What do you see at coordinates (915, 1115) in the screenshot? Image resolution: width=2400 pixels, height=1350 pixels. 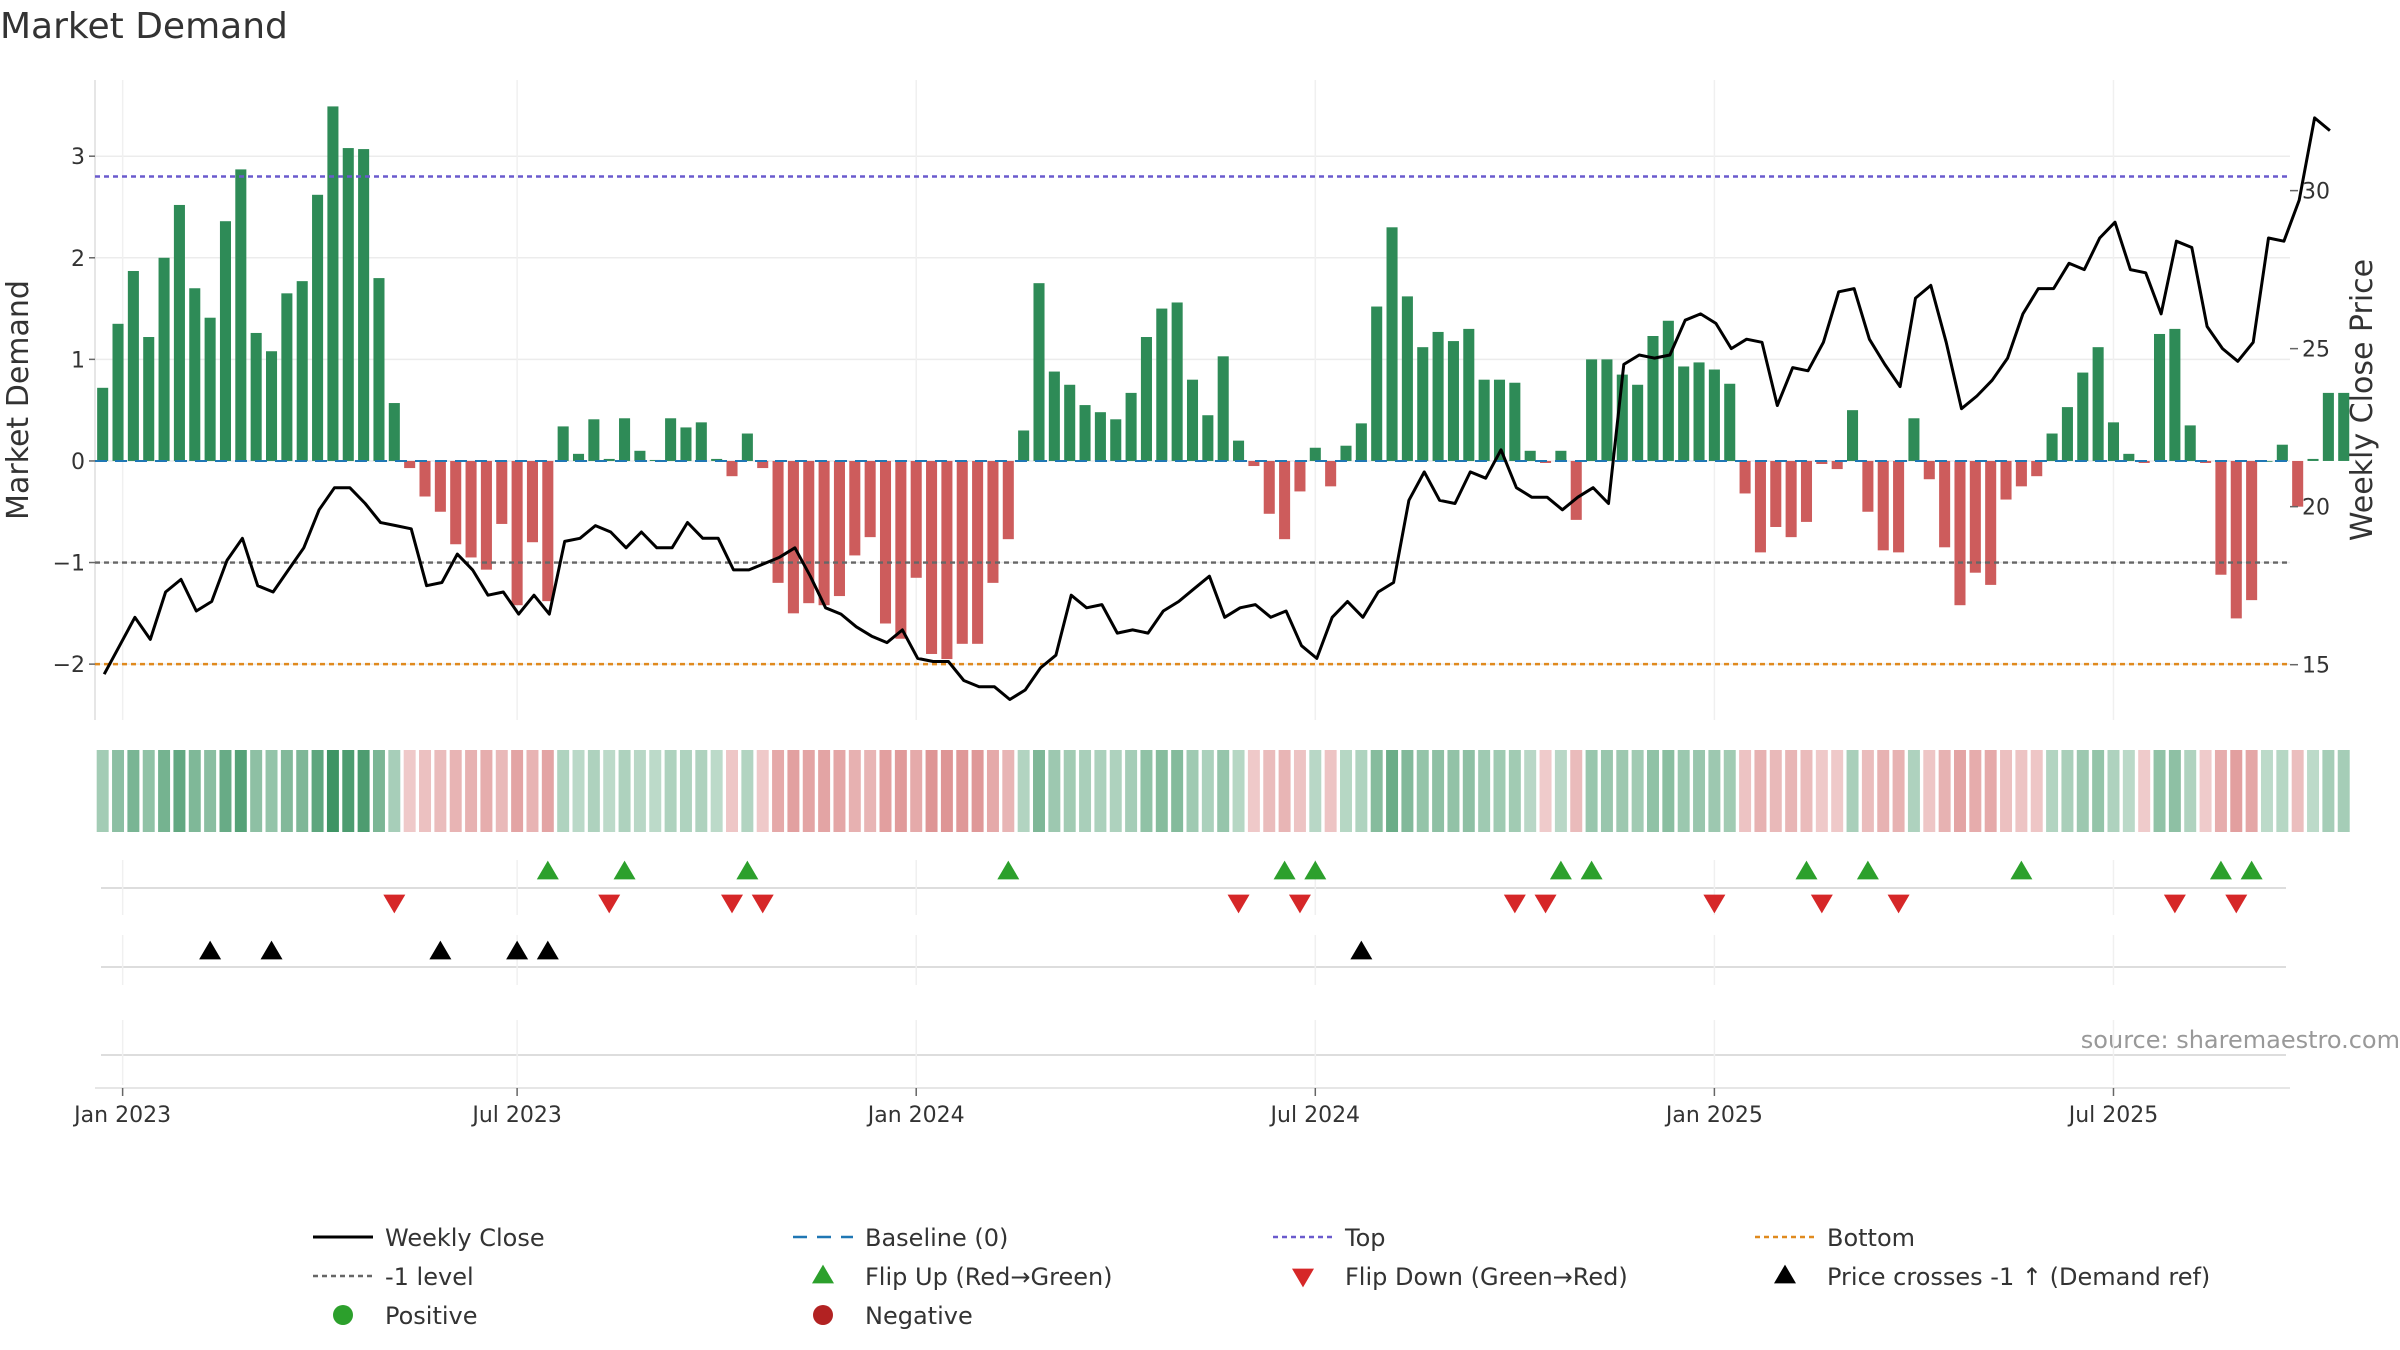 I see `x-tick-label: Jan 2024` at bounding box center [915, 1115].